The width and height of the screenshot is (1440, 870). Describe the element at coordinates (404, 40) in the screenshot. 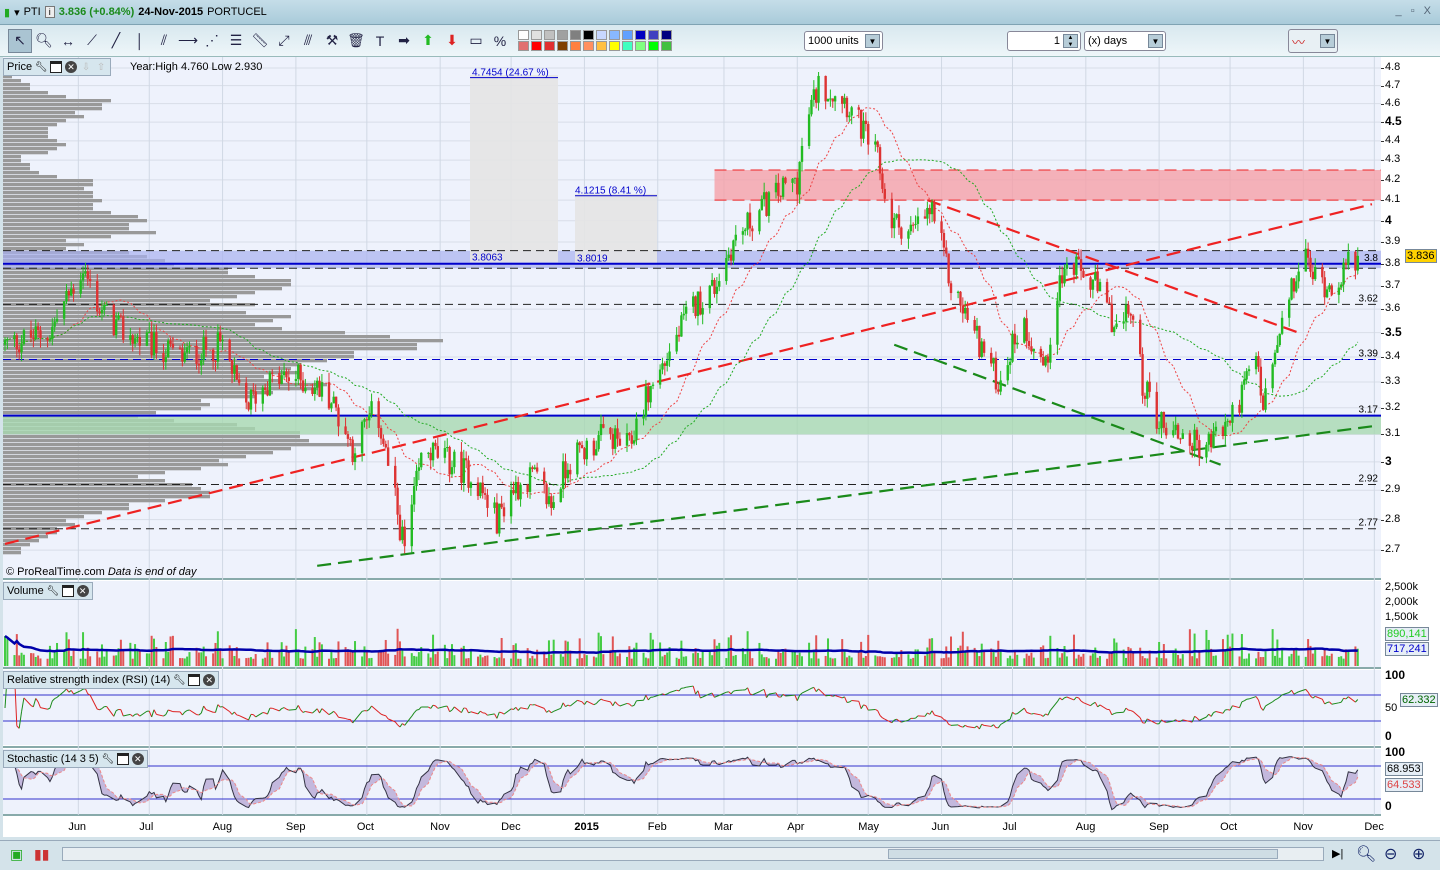

I see `arrow-right-icon: ➡` at that location.